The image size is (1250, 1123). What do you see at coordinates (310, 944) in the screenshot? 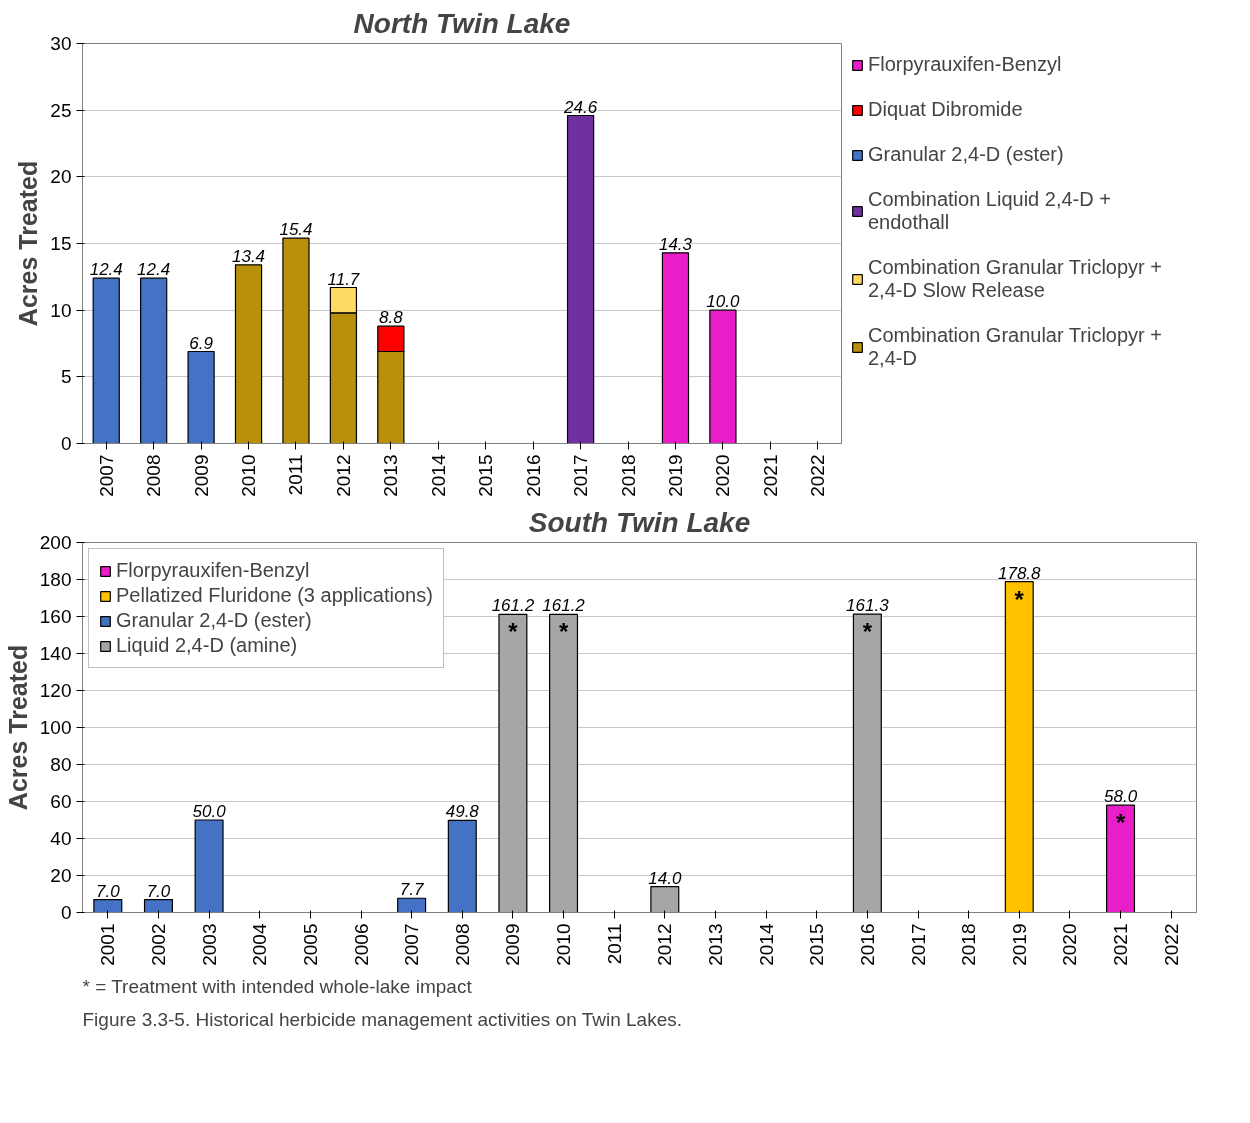
I see `x-tick-label: 2005` at bounding box center [310, 944].